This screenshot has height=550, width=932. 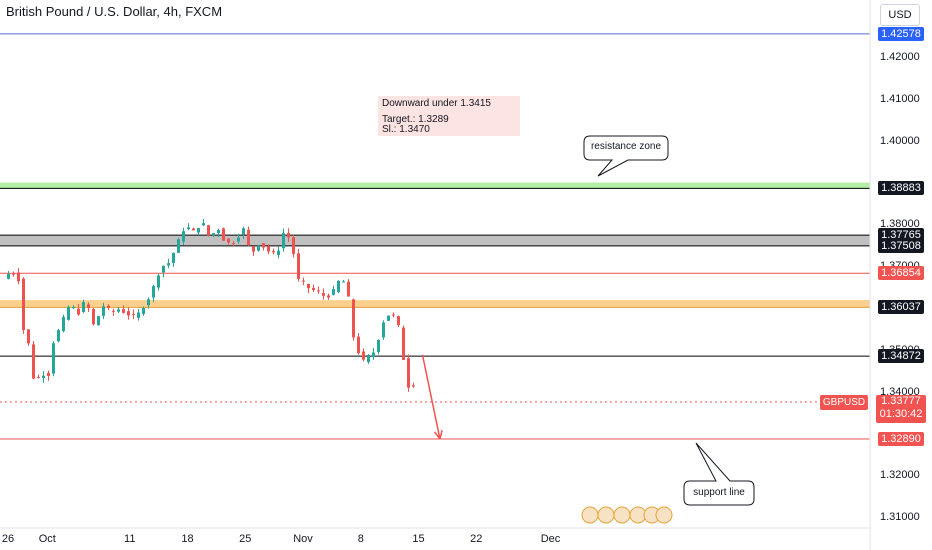 I want to click on current-price-value: 1.33777, so click(x=901, y=401).